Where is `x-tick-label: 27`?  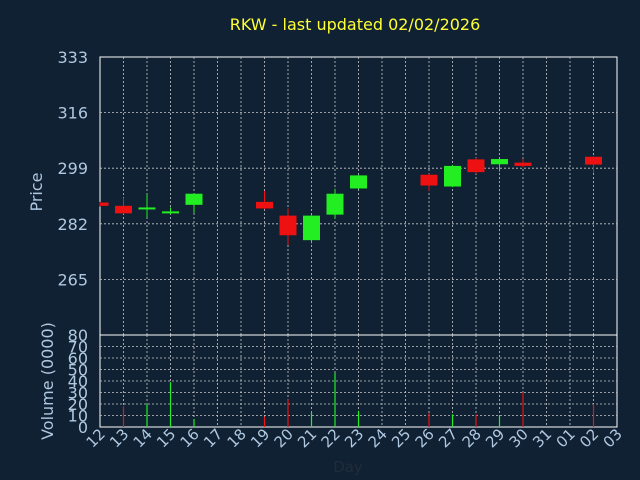 x-tick-label: 27 is located at coordinates (448, 438).